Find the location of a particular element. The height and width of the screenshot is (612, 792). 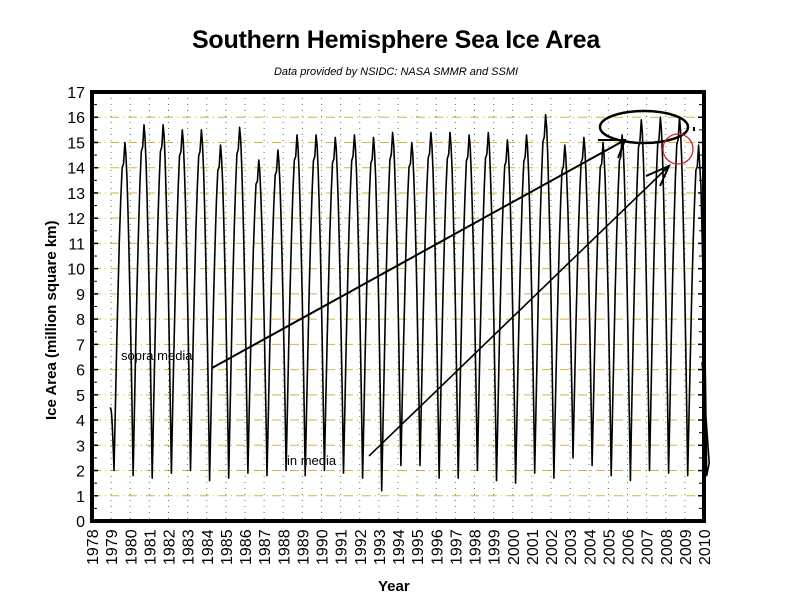

y-tick-label: 8 is located at coordinates (80, 320).